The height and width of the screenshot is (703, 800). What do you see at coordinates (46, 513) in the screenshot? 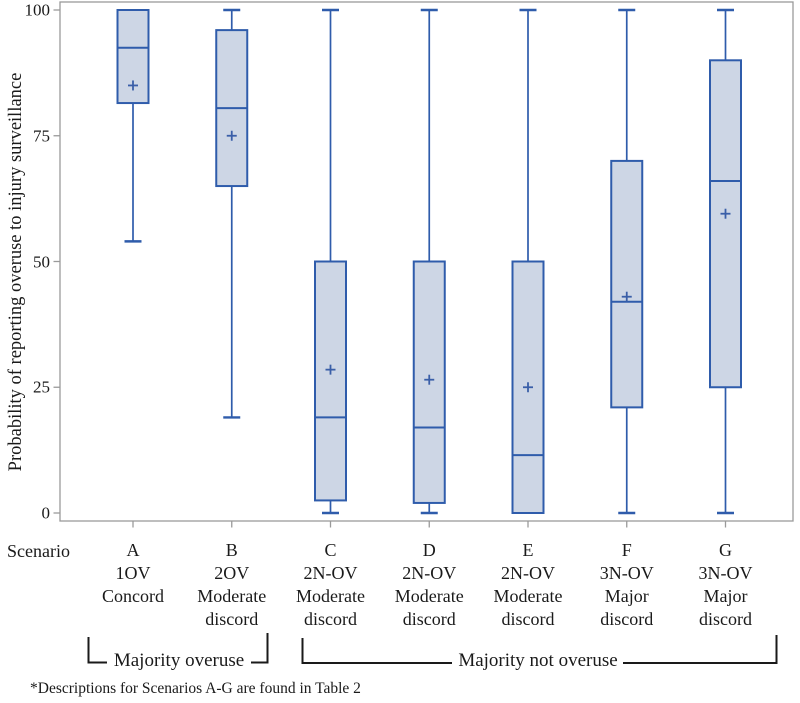
I see `y-tick-label-0: 0` at bounding box center [46, 513].